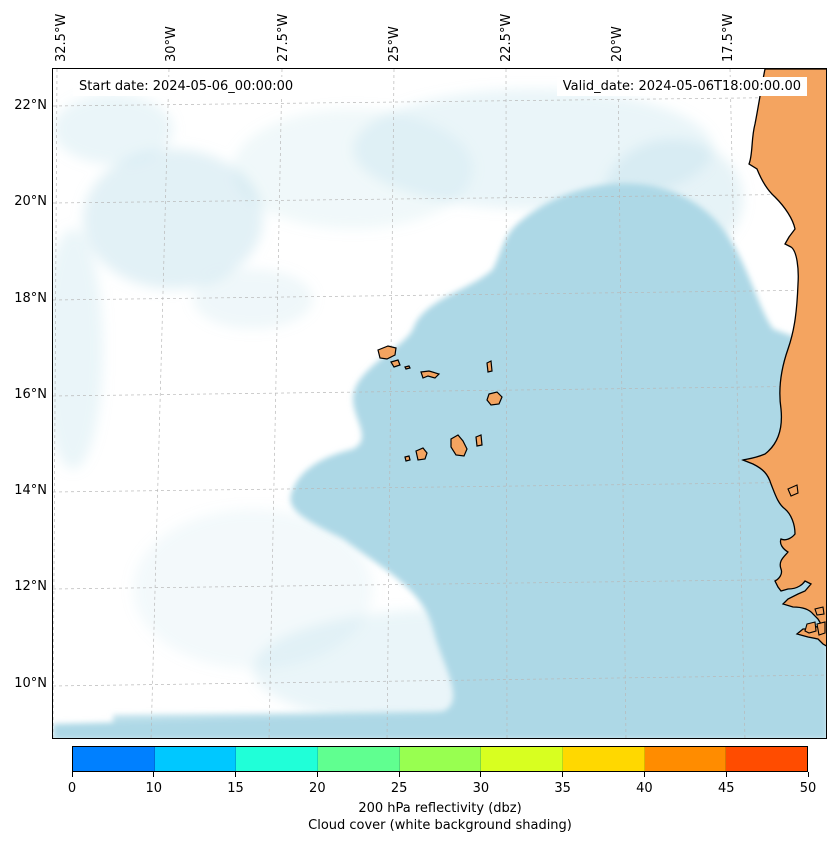 The width and height of the screenshot is (837, 843). Describe the element at coordinates (808, 788) in the screenshot. I see `colorbar-tick-label: 50` at that location.